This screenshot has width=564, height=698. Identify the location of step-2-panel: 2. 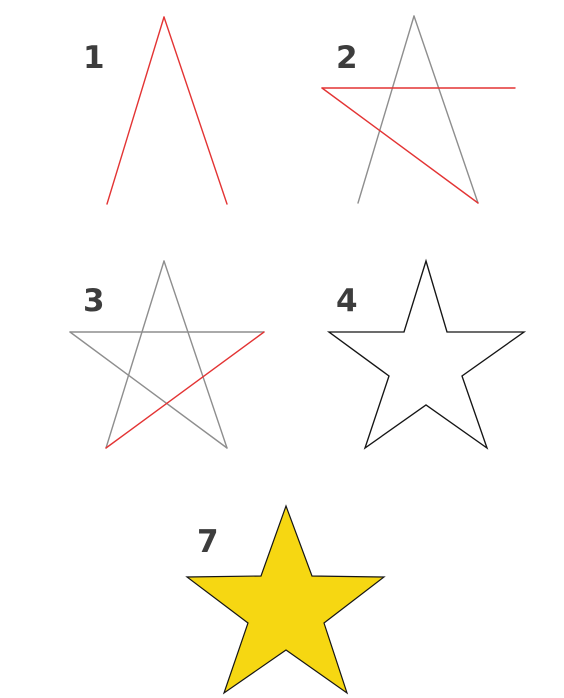
(418, 109).